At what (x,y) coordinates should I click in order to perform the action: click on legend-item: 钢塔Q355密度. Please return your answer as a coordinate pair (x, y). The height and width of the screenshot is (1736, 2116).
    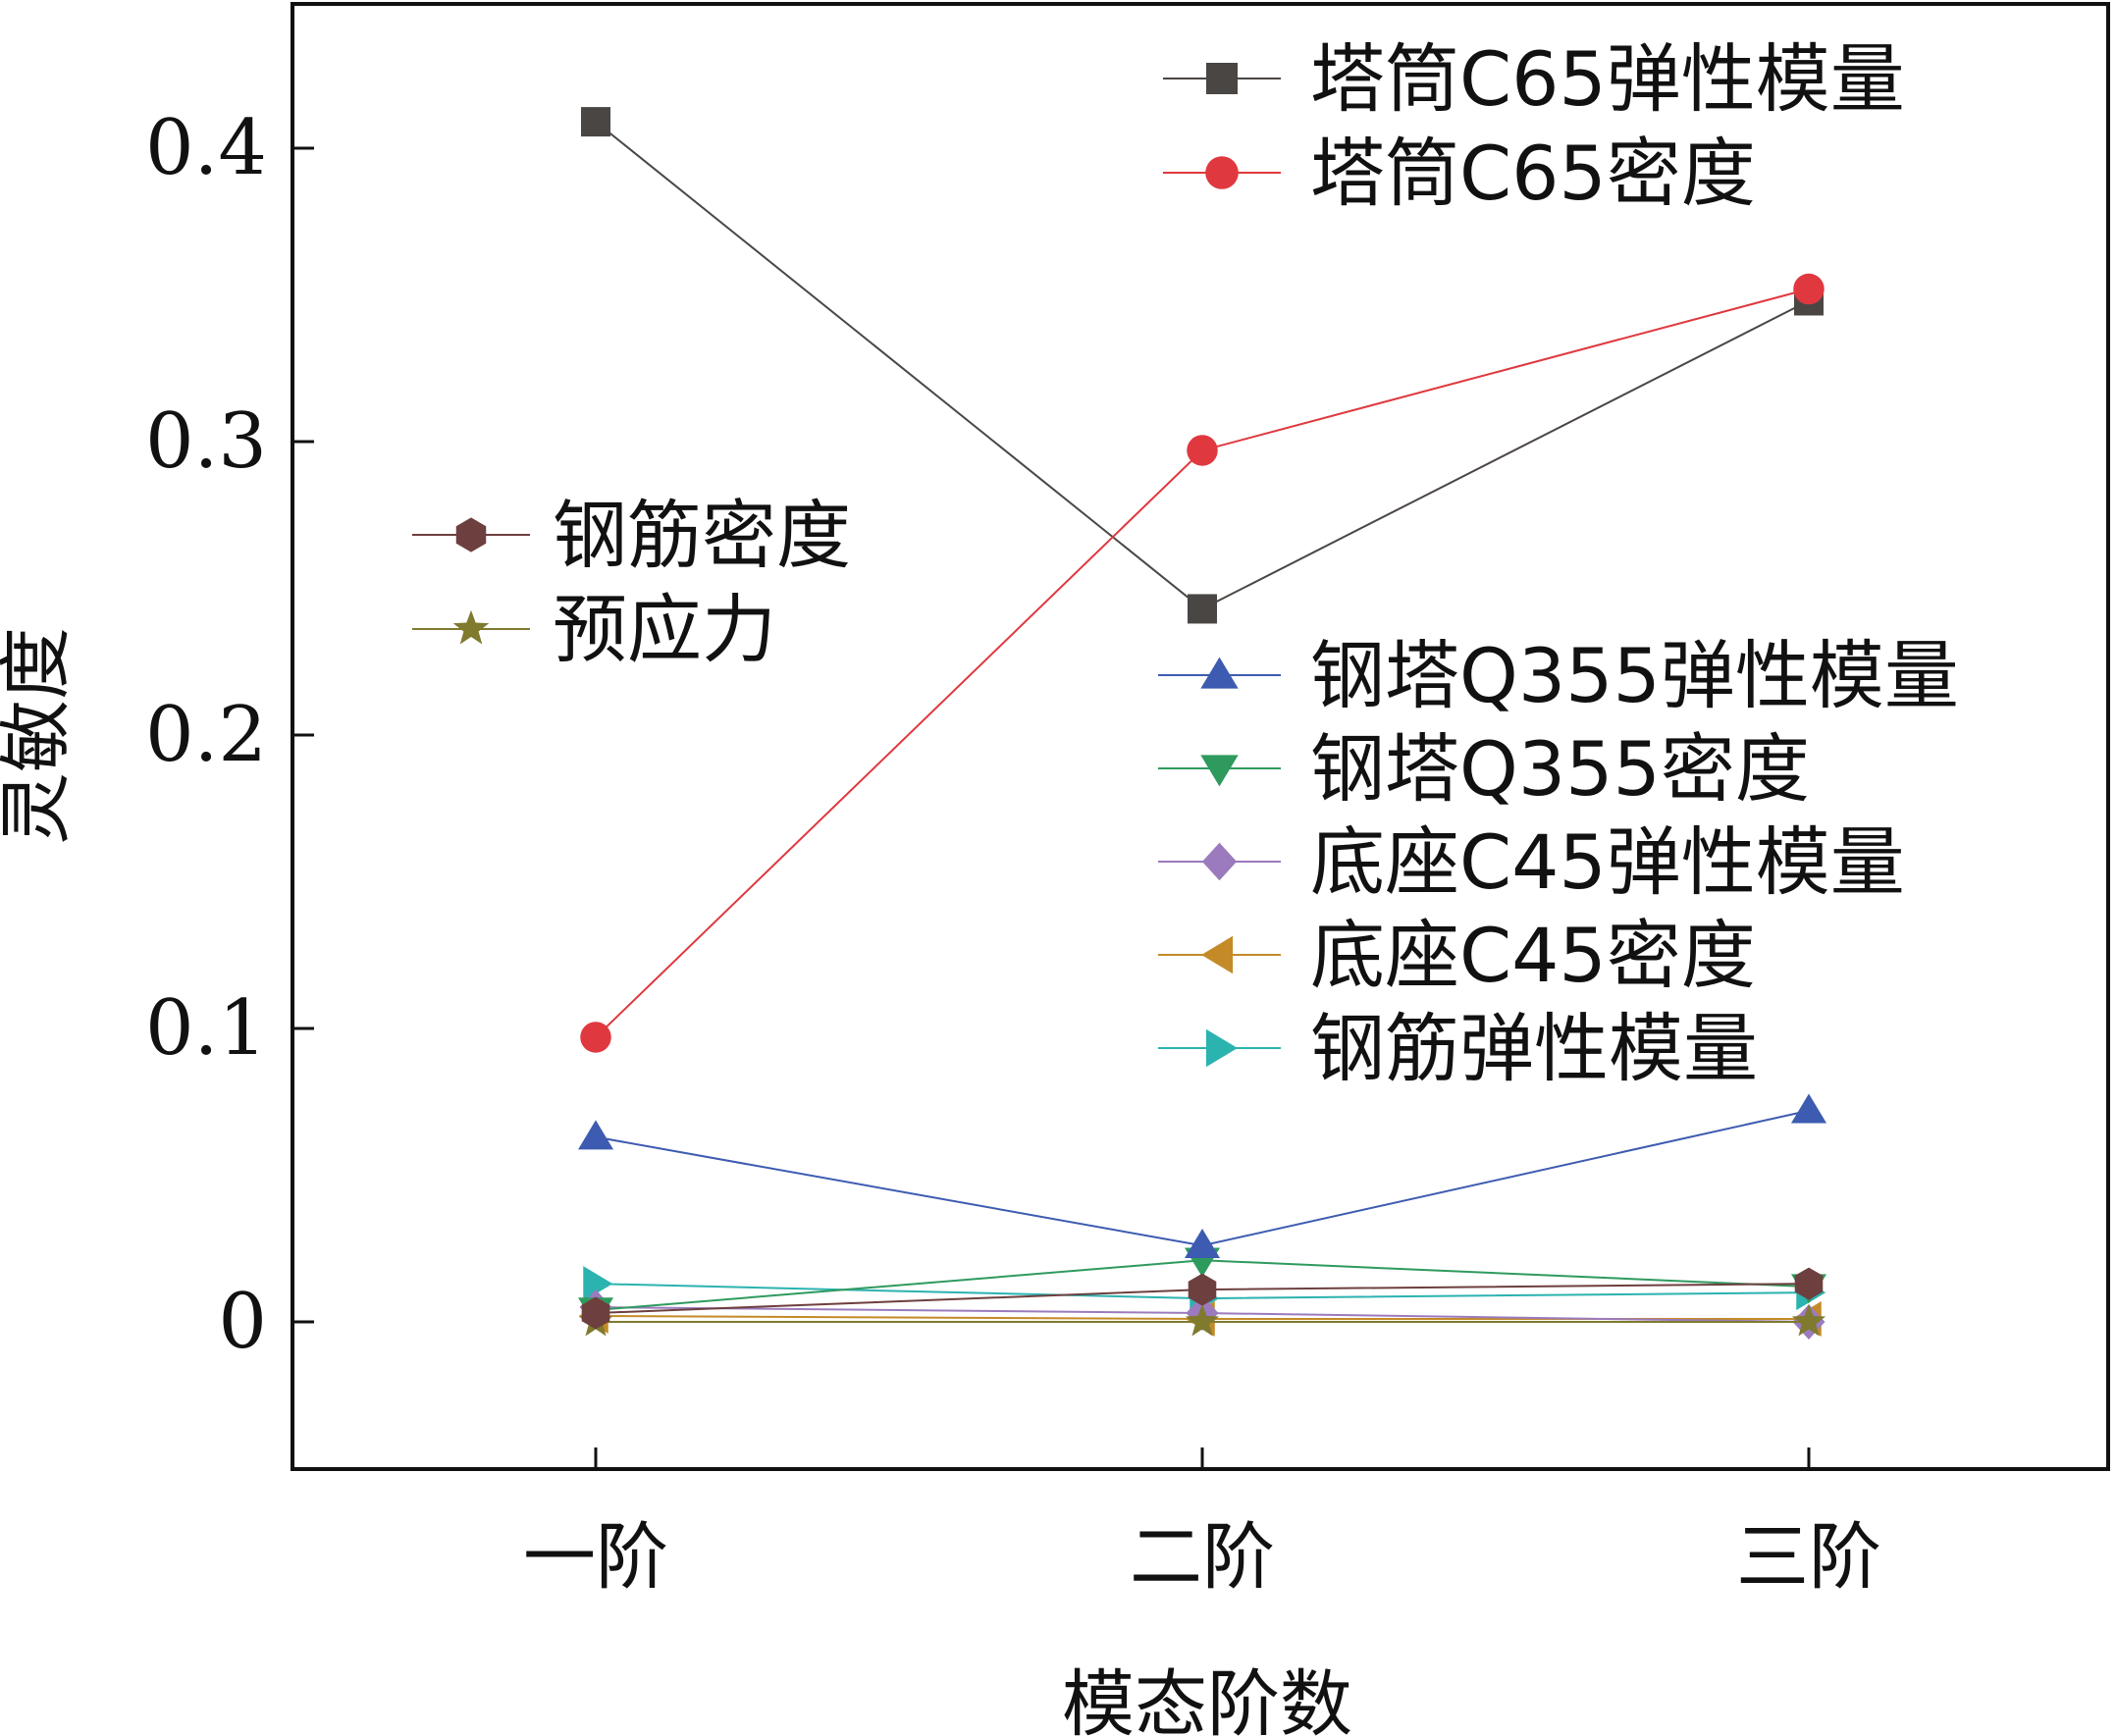
    Looking at the image, I should click on (1484, 769).